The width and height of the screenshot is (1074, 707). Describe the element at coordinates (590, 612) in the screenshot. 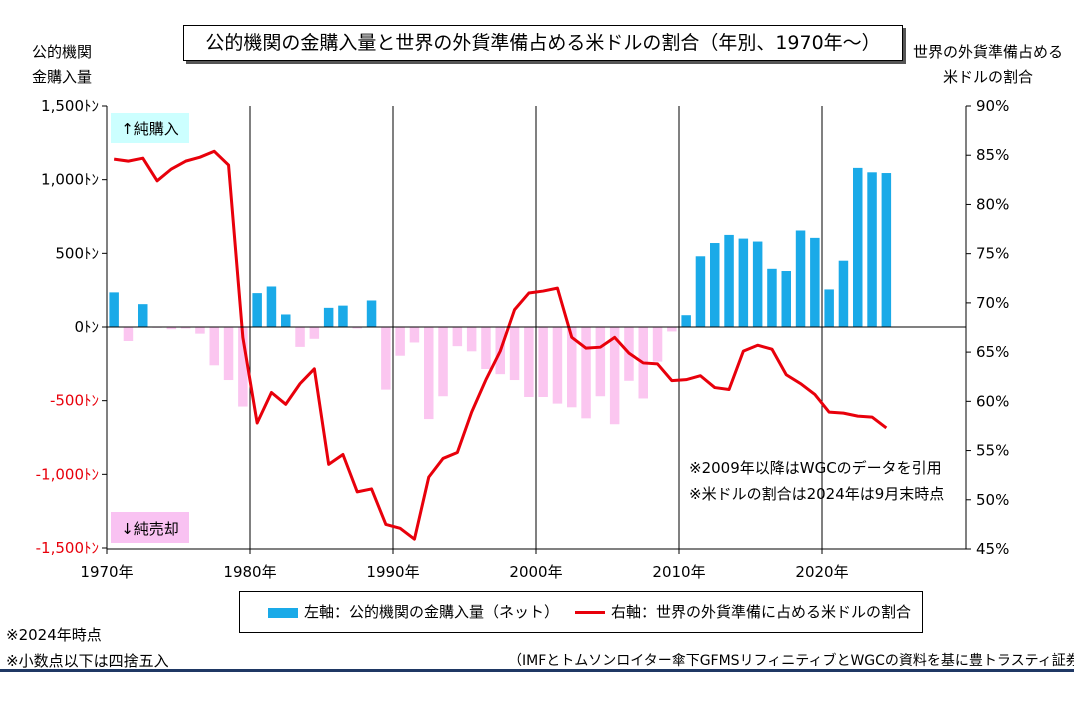

I see `legend-swatch-line` at that location.